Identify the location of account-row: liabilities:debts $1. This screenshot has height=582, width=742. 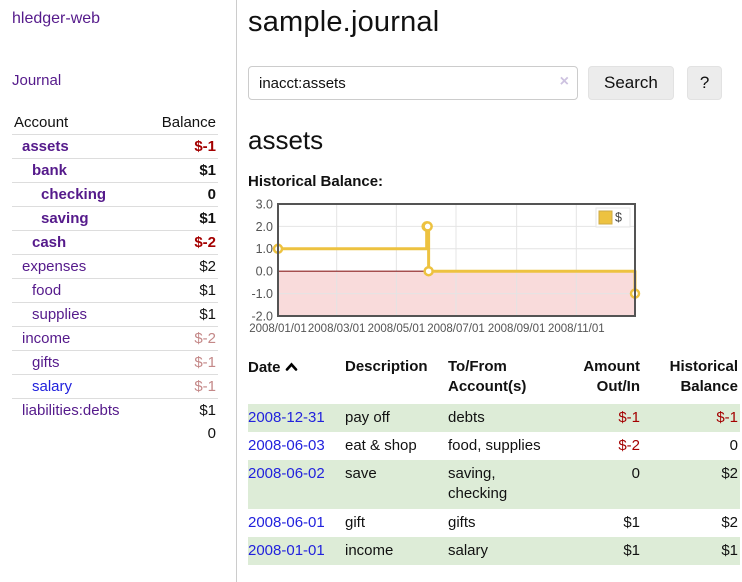
(115, 410).